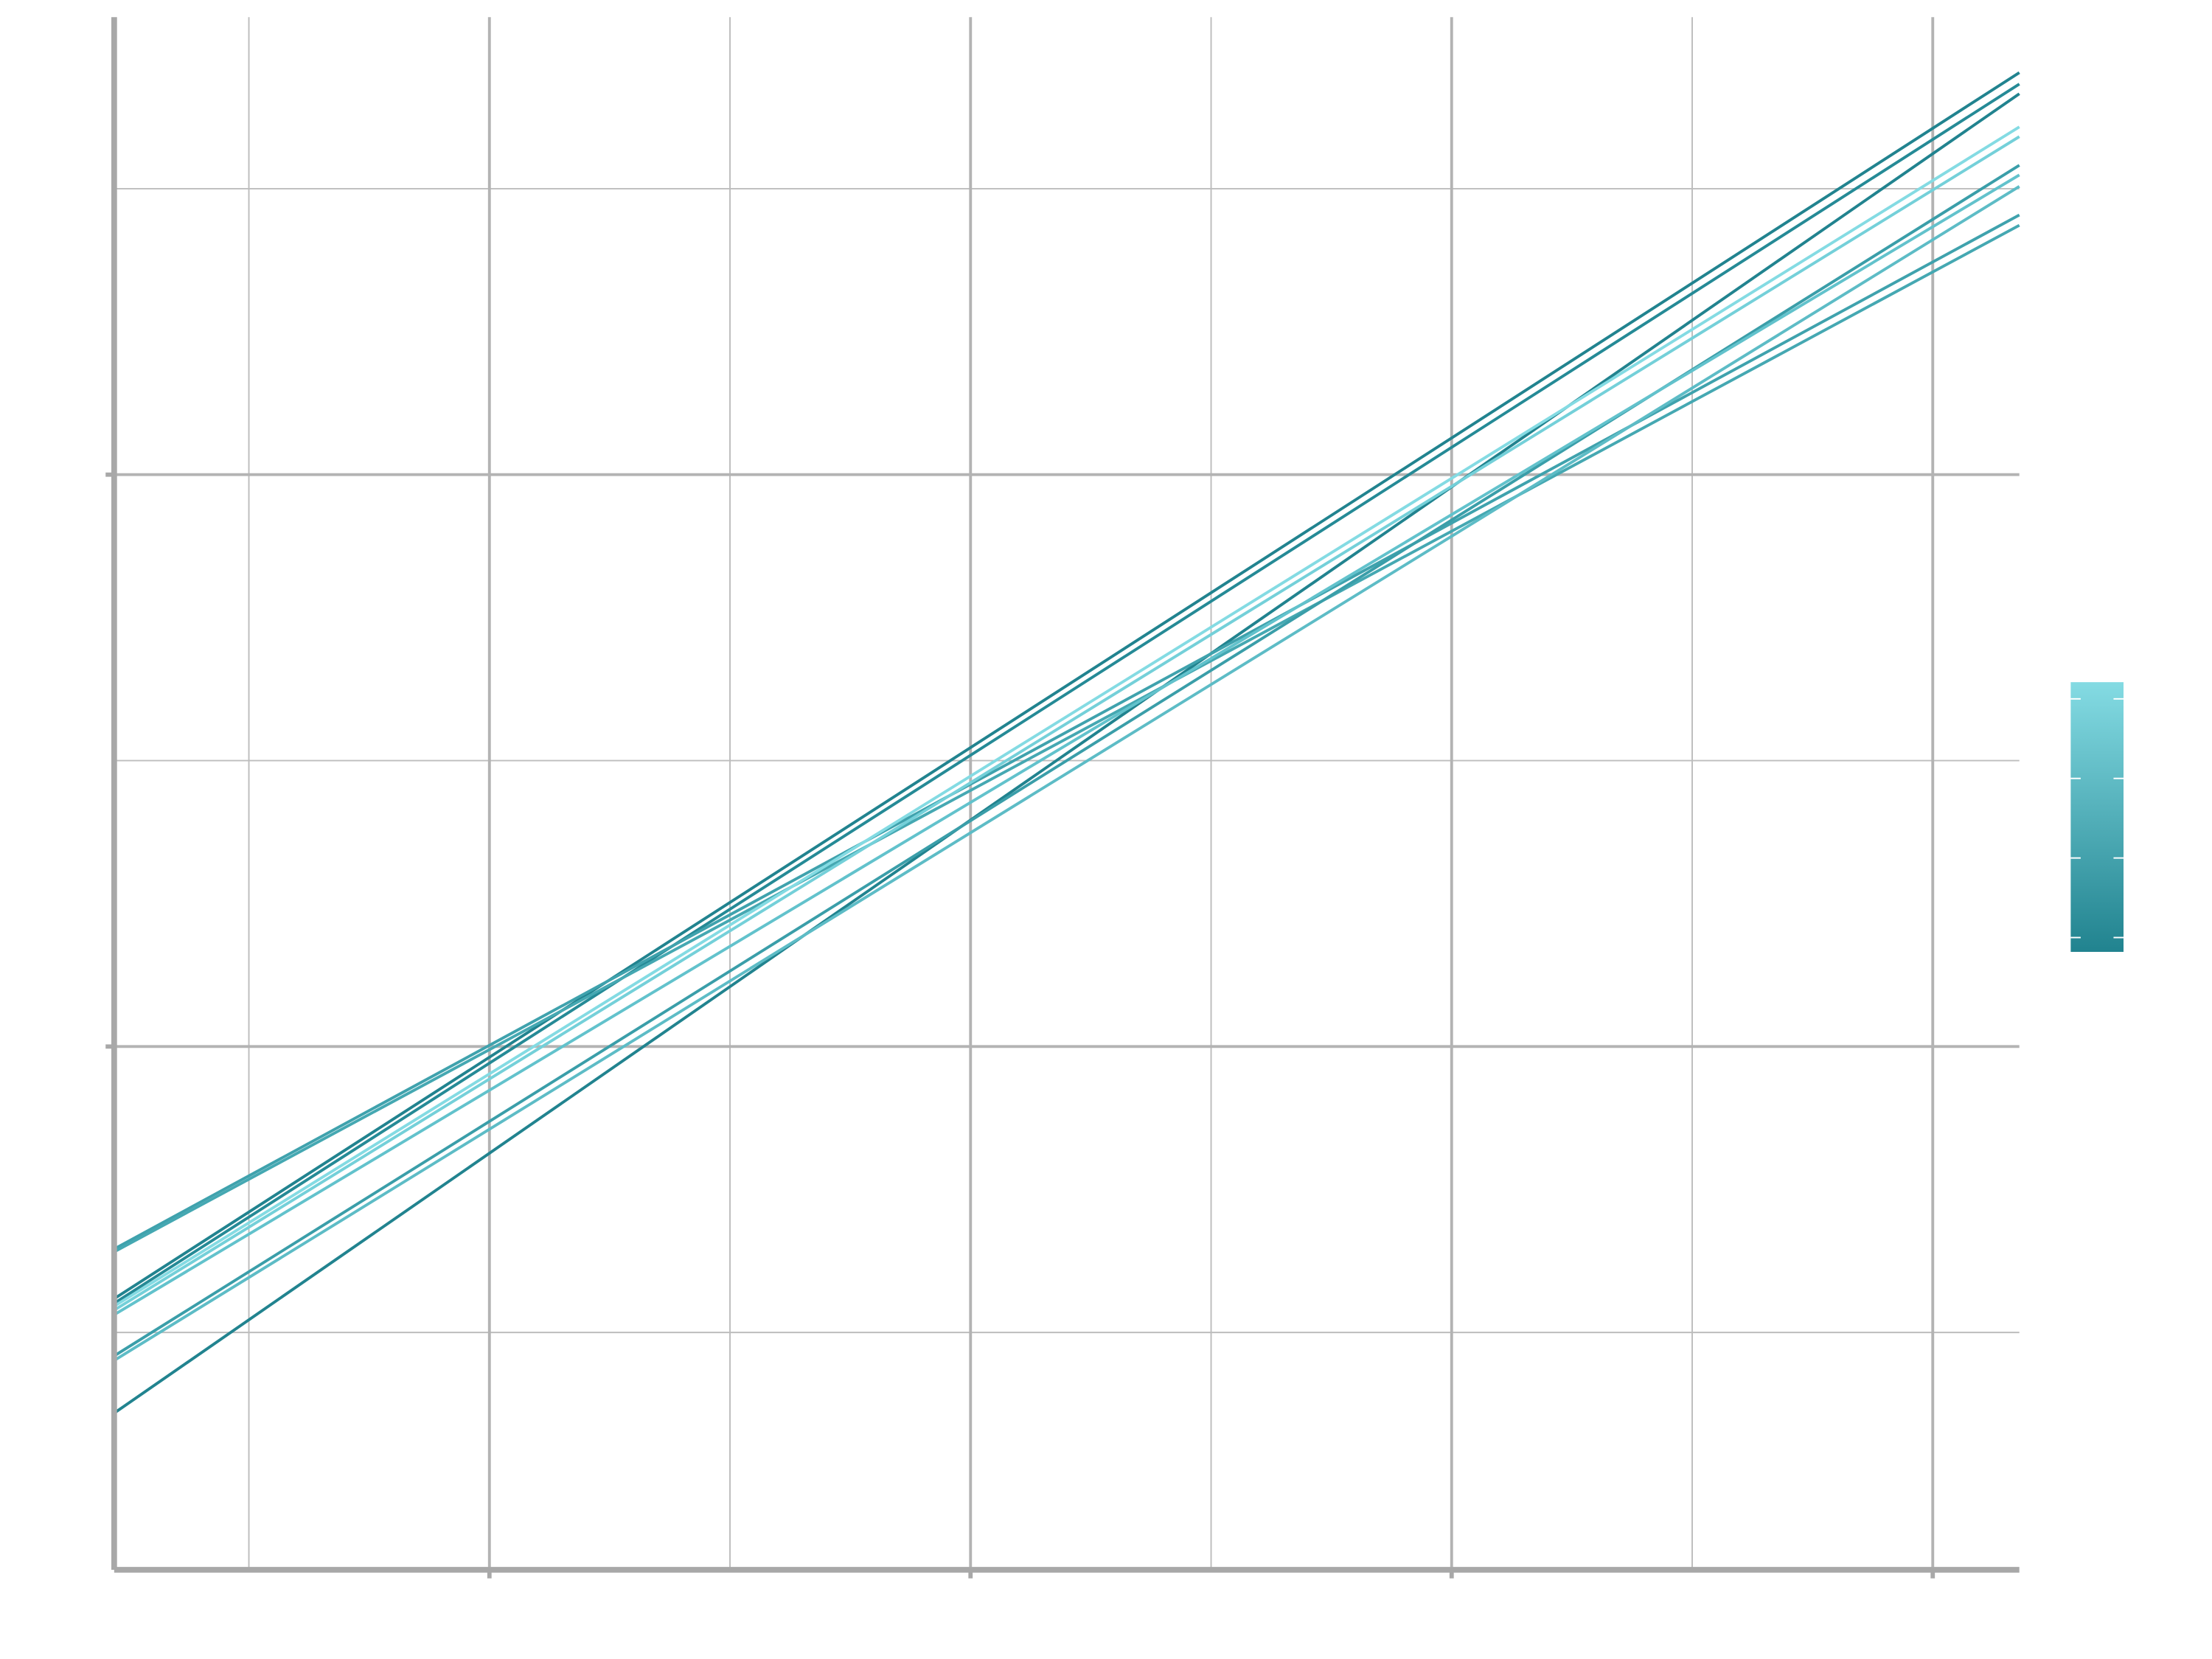  What do you see at coordinates (2097, 817) in the screenshot?
I see `colorbar` at bounding box center [2097, 817].